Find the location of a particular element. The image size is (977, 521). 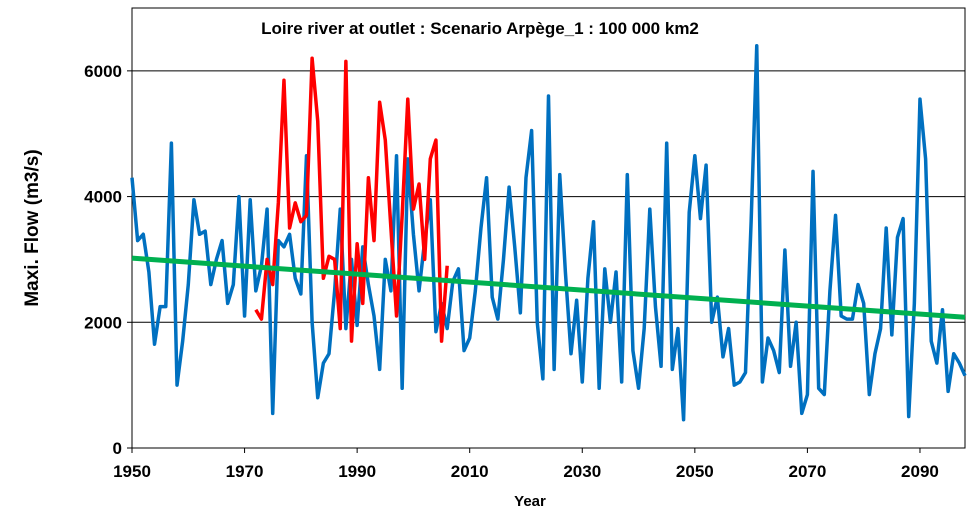

y-tick-label: 2000 is located at coordinates (103, 322).